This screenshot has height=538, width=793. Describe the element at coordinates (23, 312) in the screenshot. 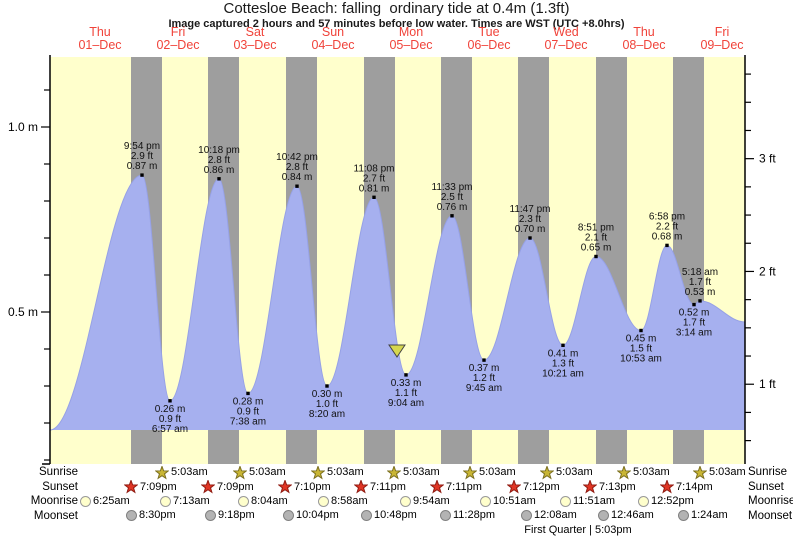

I see `left-axis-label: 0.5 m` at that location.